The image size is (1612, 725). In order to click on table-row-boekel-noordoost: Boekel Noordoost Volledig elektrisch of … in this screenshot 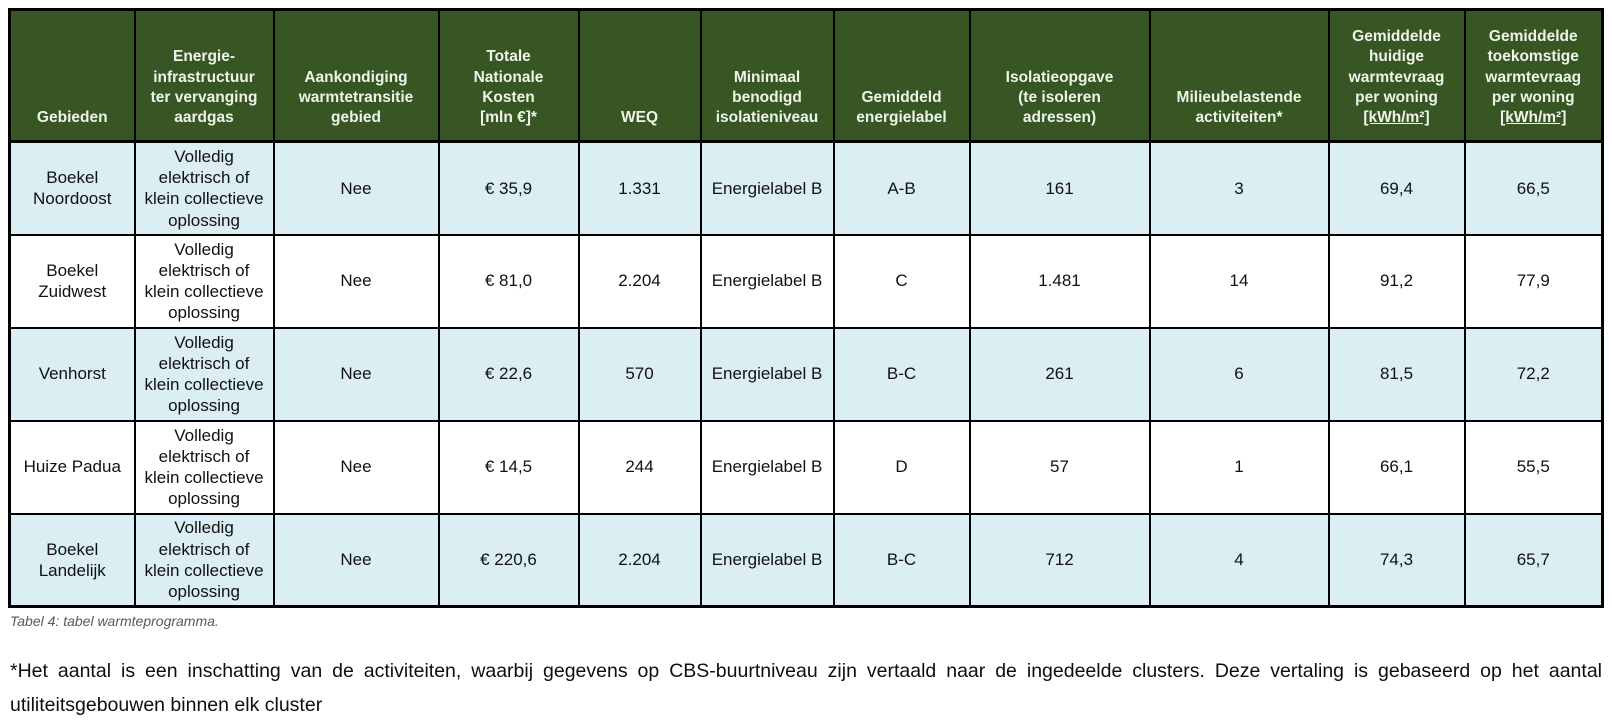, I will do `click(806, 188)`.